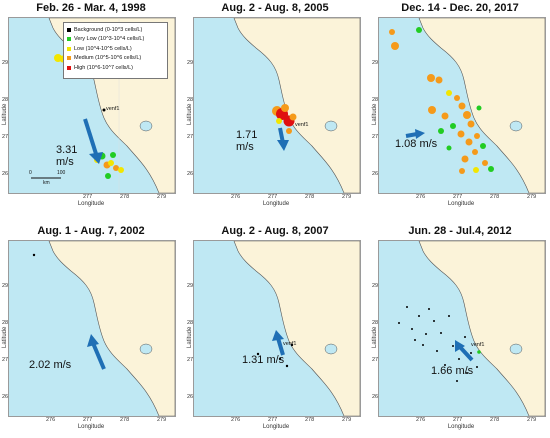 This screenshot has height=438, width=550. What do you see at coordinates (375, 397) in the screenshot?
I see `ytick-p6-26: 26` at bounding box center [375, 397].